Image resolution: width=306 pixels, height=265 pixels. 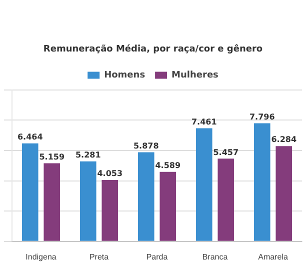 I want to click on x-tick-label: Indigena, so click(x=41, y=257).